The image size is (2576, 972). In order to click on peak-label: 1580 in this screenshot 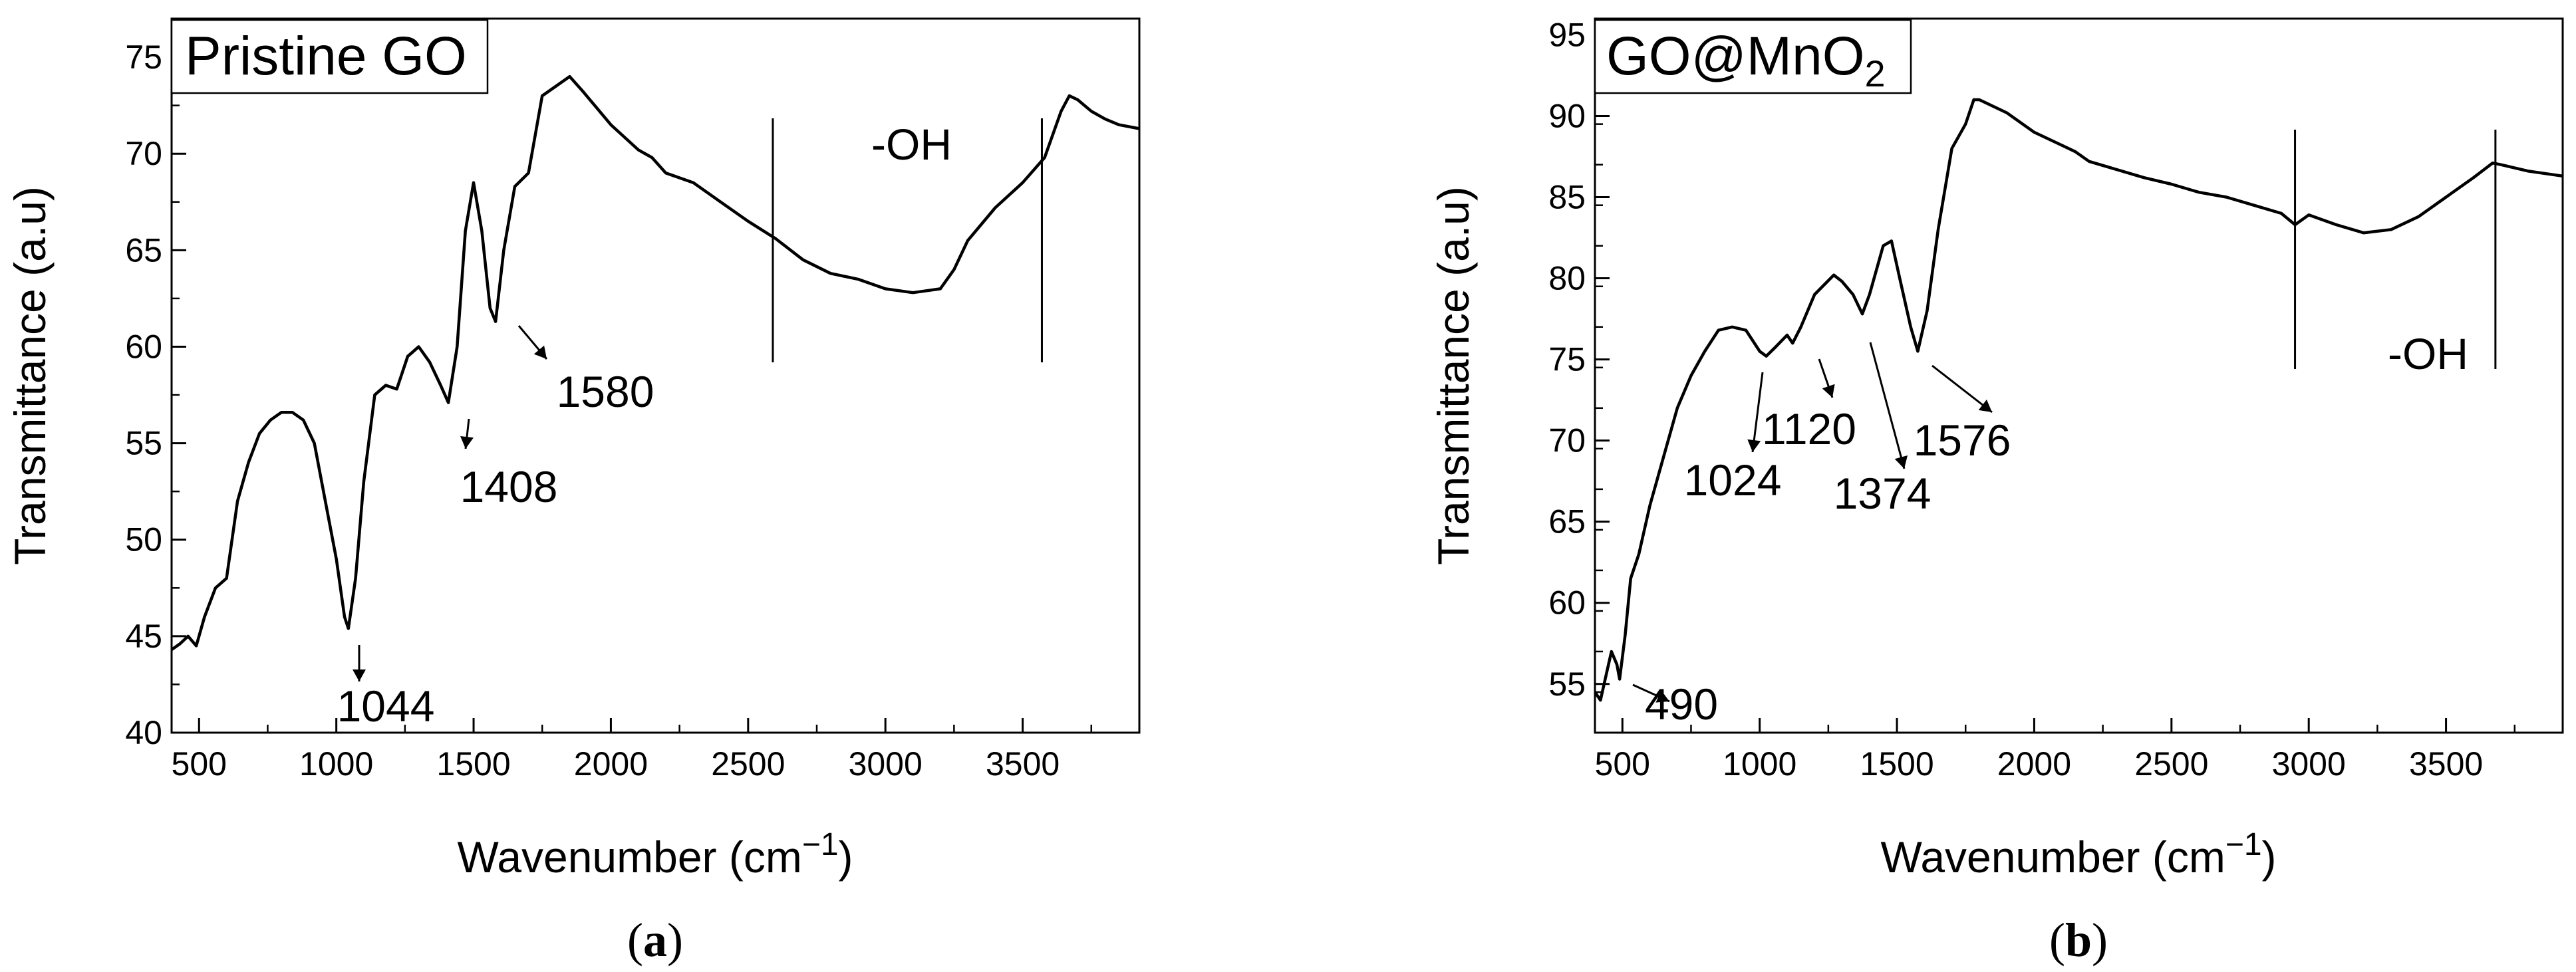, I will do `click(605, 392)`.